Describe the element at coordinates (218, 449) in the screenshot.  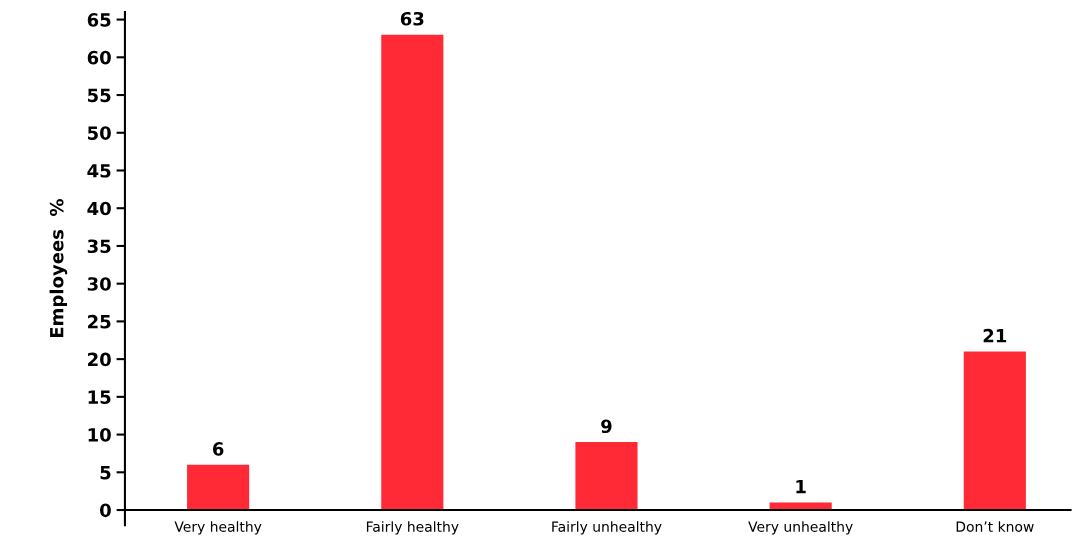
I see `data-label: 6` at that location.